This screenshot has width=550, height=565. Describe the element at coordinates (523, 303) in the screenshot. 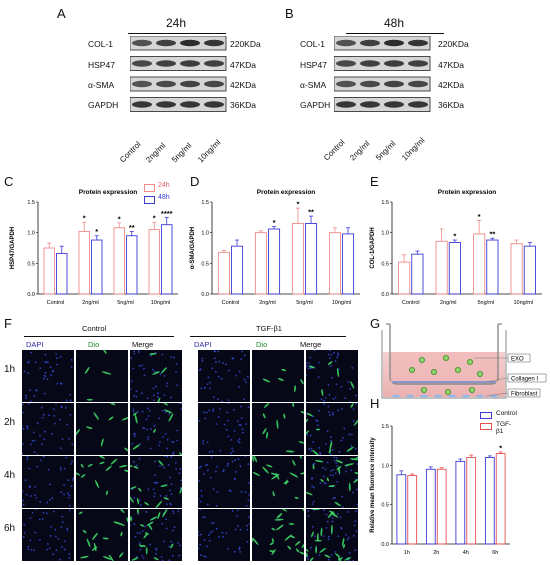

I see `x-tick-label: 10ng/ml` at that location.